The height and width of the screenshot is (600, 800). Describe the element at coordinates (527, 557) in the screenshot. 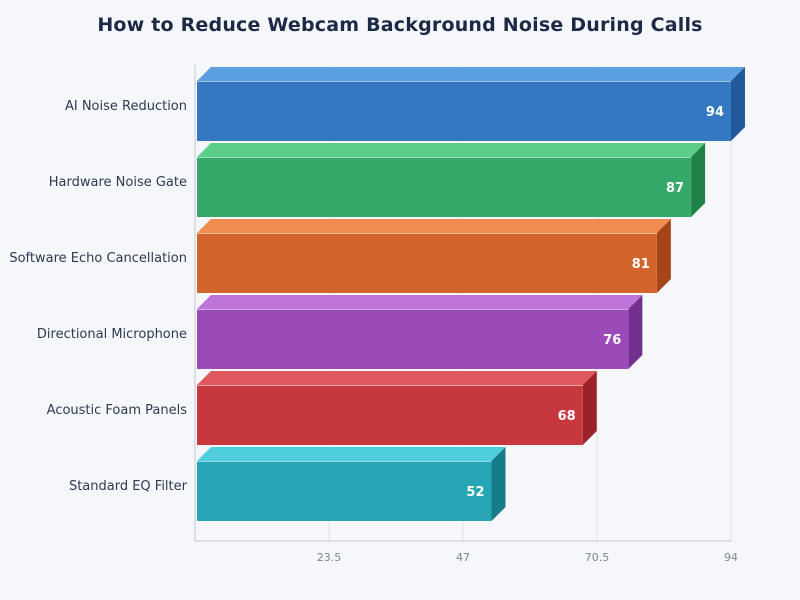

I see `x-axis-tick-labels: 23.5 47 70.5 94` at that location.